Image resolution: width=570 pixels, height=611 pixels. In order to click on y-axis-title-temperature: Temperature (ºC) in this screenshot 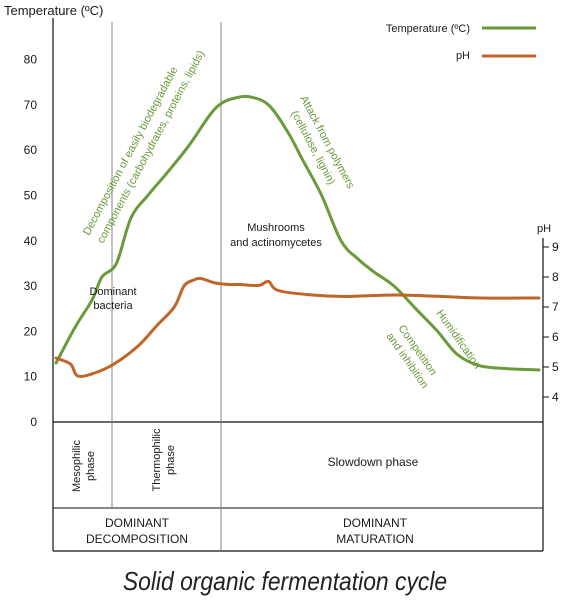, I will do `click(53, 10)`.